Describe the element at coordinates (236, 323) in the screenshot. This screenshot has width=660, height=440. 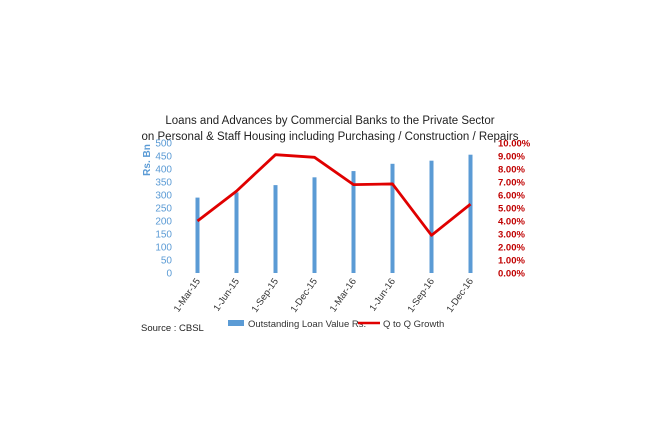
I see `legend-swatch-bars` at that location.